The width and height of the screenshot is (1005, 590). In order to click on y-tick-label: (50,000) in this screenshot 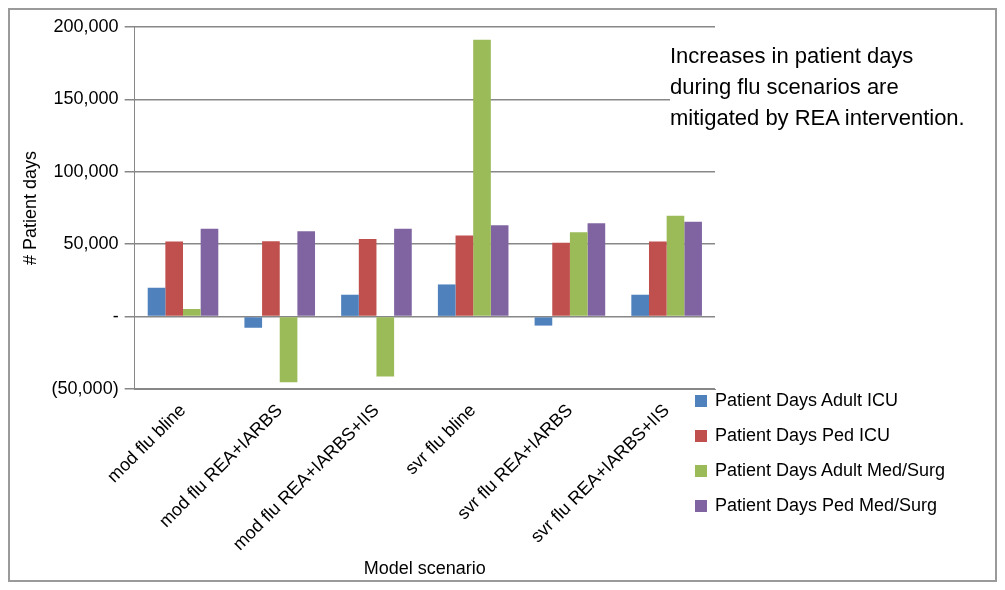, I will do `click(85, 388)`.